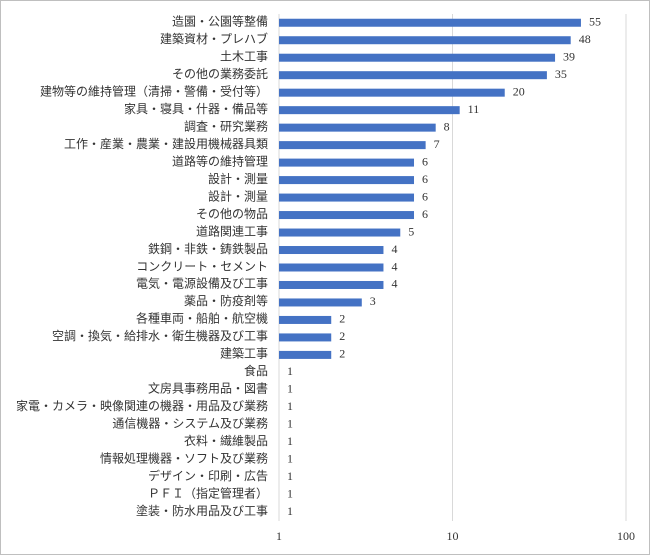  I want to click on y-tick-label: 塗装・防水用品及び工事, so click(202, 510).